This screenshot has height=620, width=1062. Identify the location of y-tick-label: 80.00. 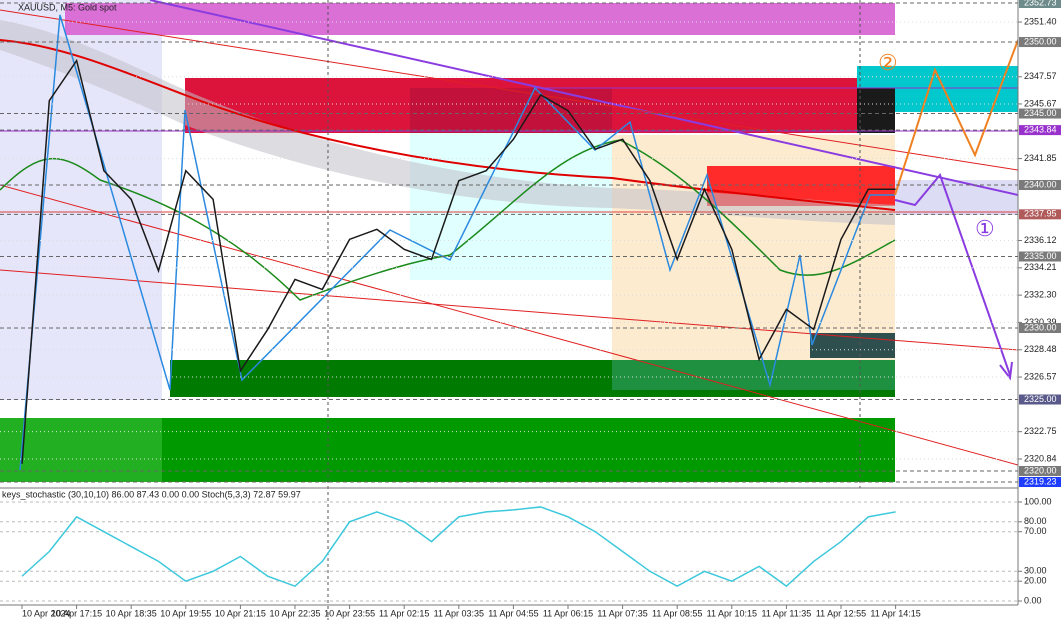
(1035, 521).